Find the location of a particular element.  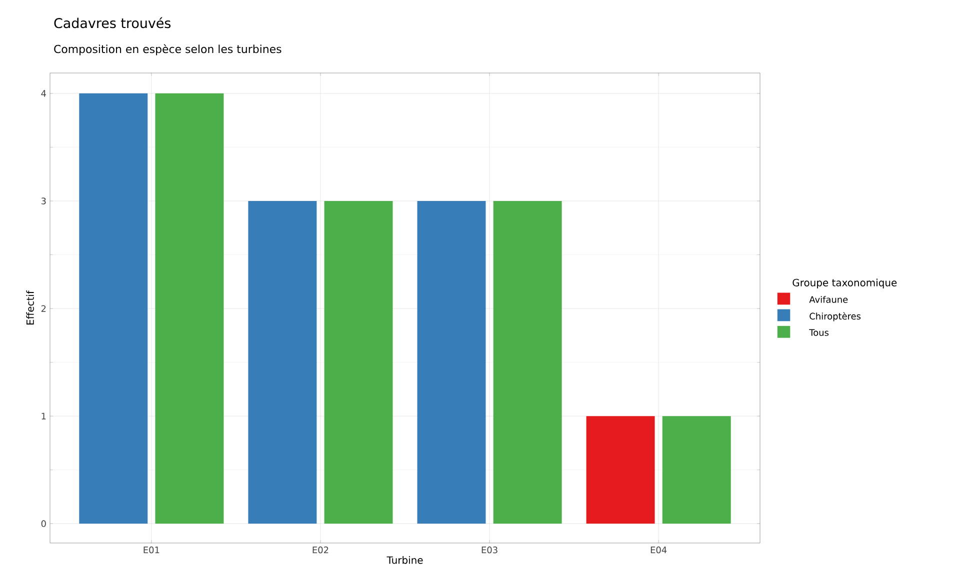

x-tick-label: E01 is located at coordinates (152, 550).